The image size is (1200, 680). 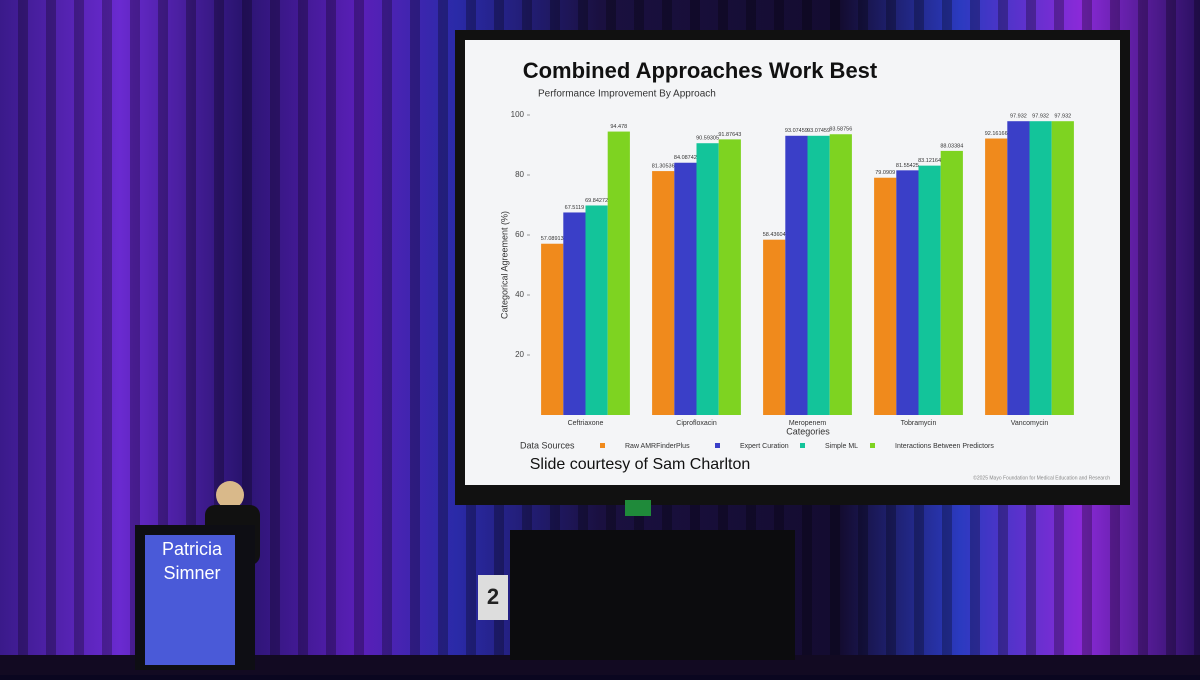 I want to click on podium-name: Patricia, so click(x=192, y=549).